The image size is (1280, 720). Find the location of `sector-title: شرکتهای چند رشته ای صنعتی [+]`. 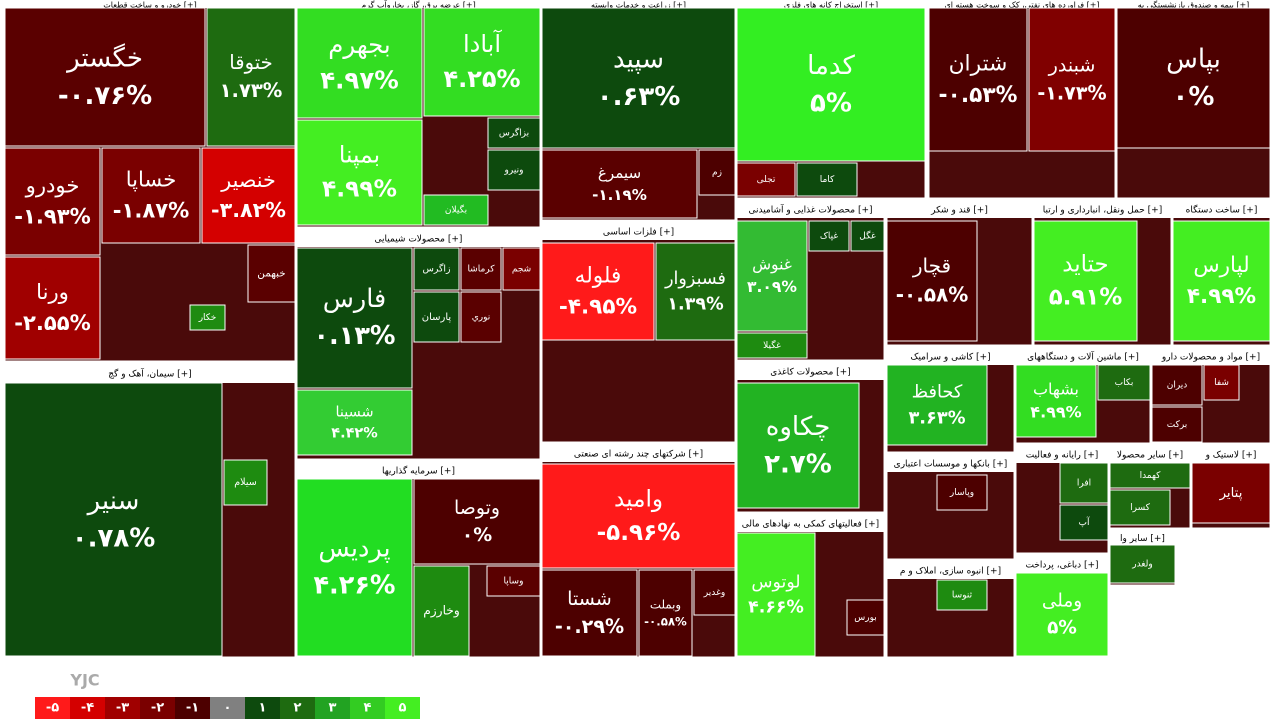

sector-title: شرکتهای چند رشته ای صنعتی [+] is located at coordinates (638, 455).